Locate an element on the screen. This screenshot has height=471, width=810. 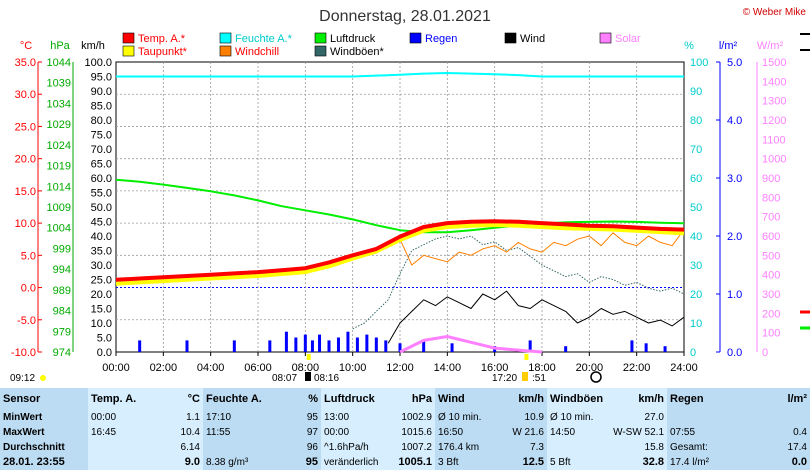
solar-tick-label: 1300 is located at coordinates (774, 102).